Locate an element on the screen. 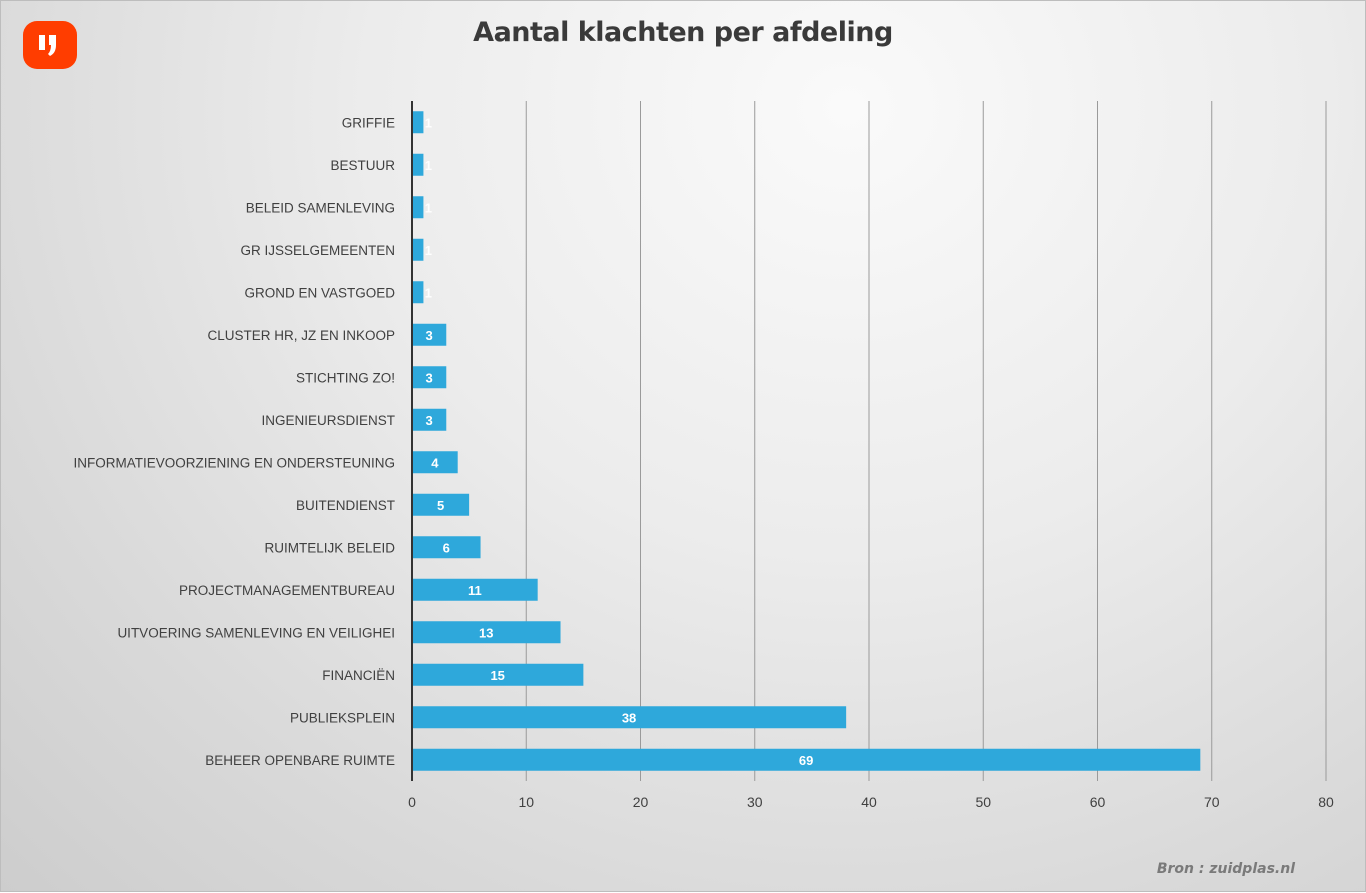 This screenshot has height=893, width=1366. data-label: 11 is located at coordinates (475, 590).